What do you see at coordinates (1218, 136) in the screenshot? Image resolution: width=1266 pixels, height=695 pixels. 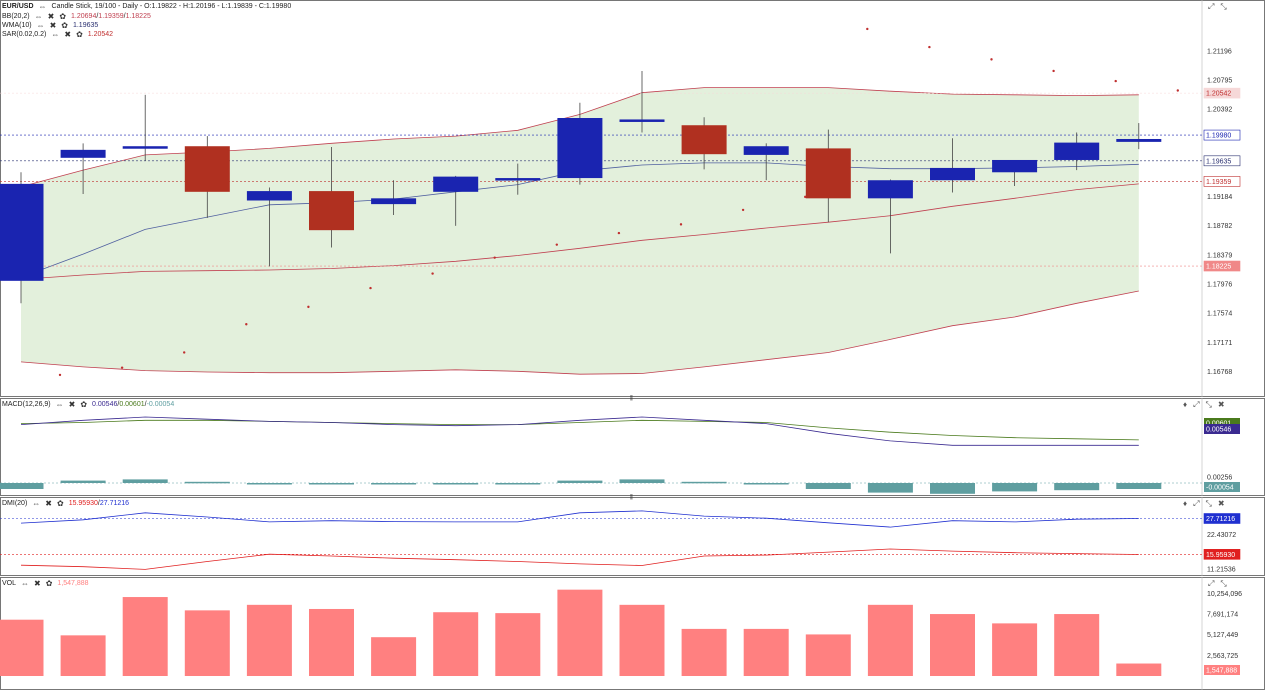 I see `price-tag-label: 1.19980` at bounding box center [1218, 136].